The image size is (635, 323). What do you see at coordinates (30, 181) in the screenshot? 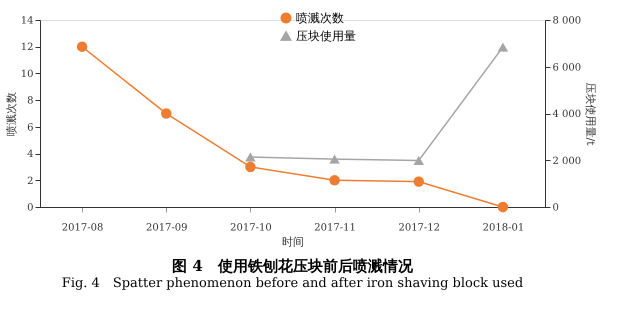
I see `y-tick-label: 2` at bounding box center [30, 181].